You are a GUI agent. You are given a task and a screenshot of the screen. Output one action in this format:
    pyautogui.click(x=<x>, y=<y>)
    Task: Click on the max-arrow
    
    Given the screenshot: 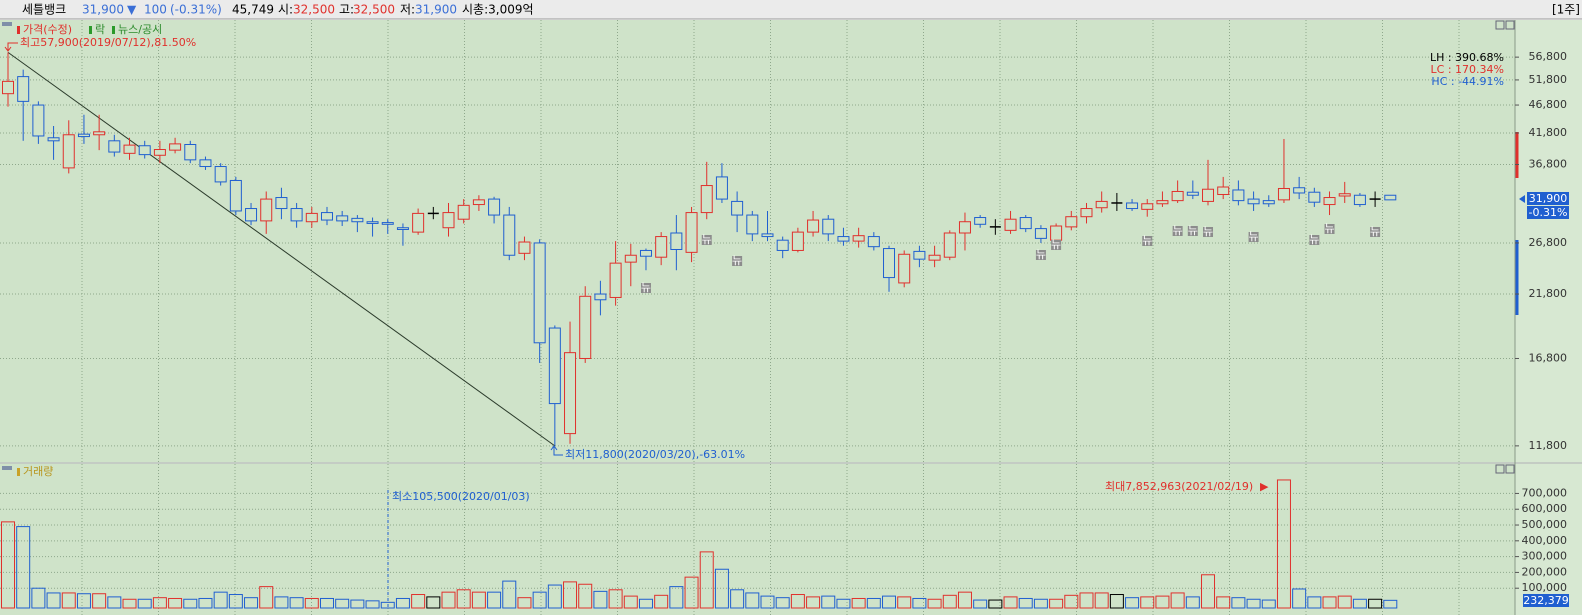 What is the action you would take?
    pyautogui.click(x=11, y=47)
    